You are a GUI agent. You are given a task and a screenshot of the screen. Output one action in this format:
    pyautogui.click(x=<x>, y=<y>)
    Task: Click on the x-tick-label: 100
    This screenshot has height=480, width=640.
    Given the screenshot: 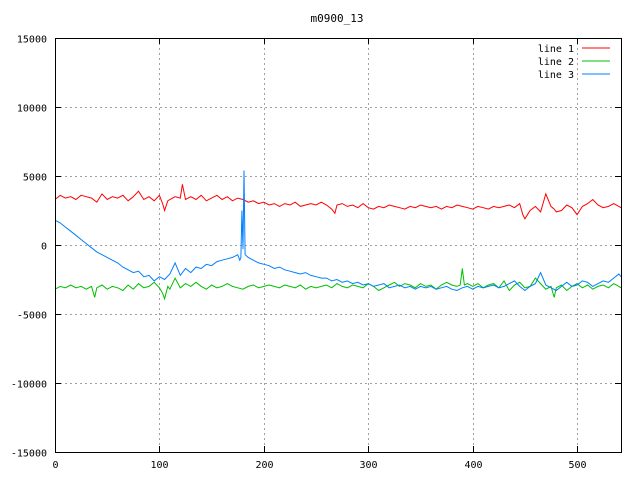 What is the action you would take?
    pyautogui.click(x=159, y=465)
    